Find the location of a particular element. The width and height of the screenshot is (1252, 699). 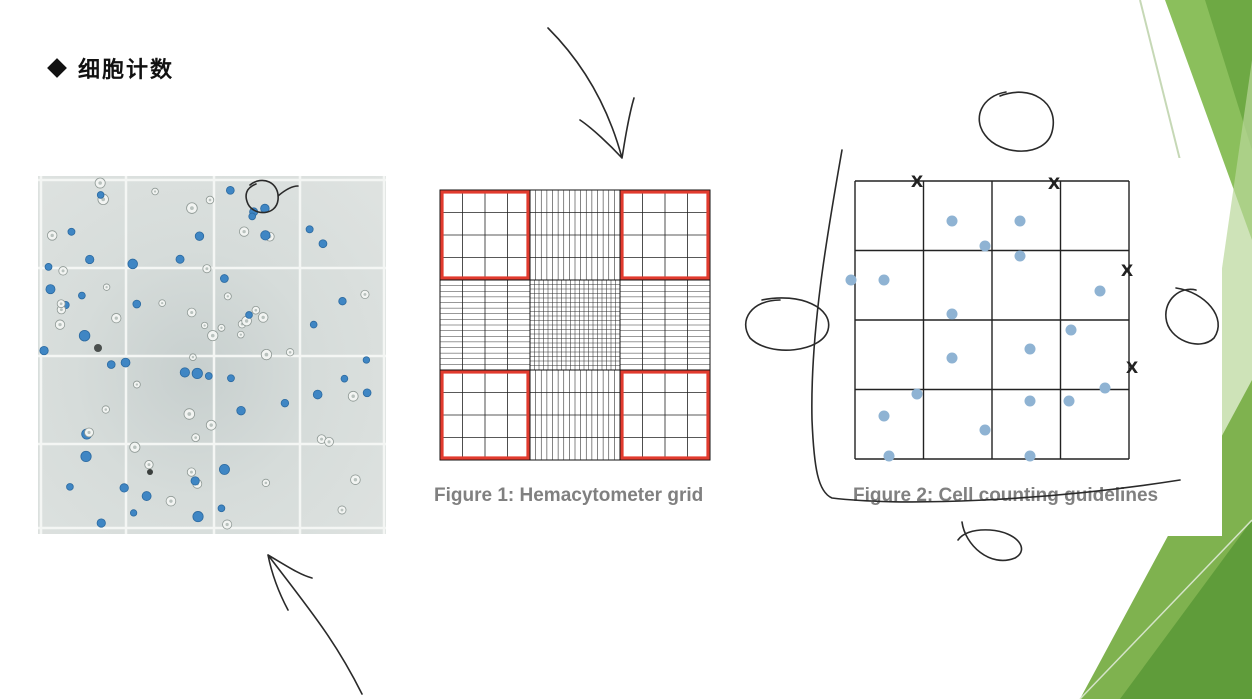

circle-right is located at coordinates (1192, 316).